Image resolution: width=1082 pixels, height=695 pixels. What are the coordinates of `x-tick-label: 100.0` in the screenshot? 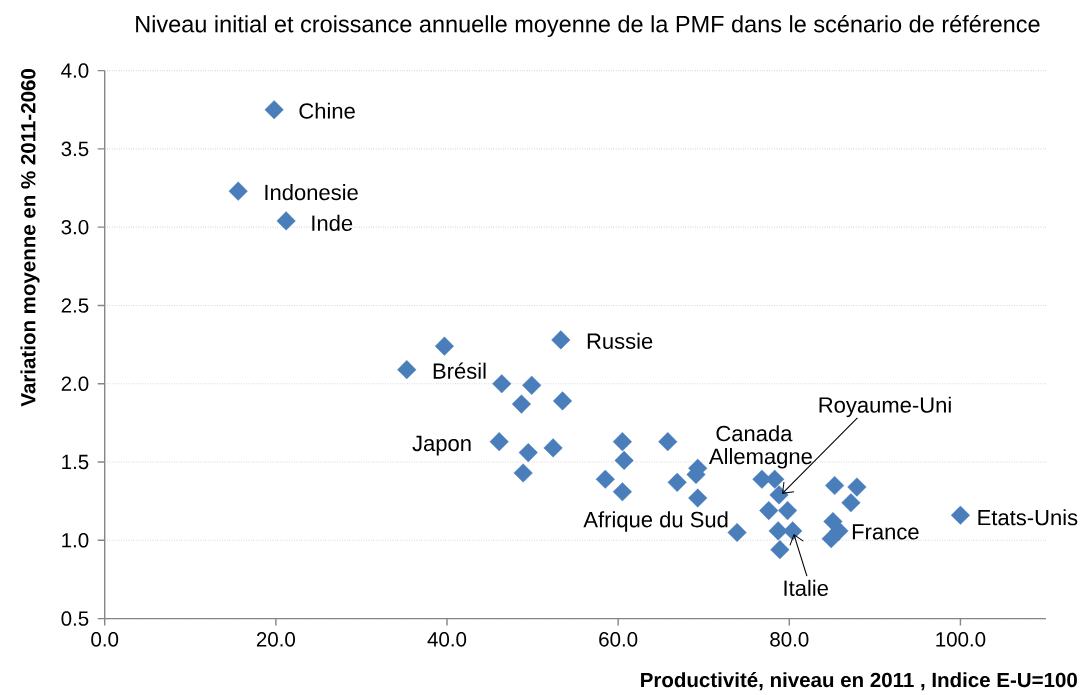 It's located at (961, 639).